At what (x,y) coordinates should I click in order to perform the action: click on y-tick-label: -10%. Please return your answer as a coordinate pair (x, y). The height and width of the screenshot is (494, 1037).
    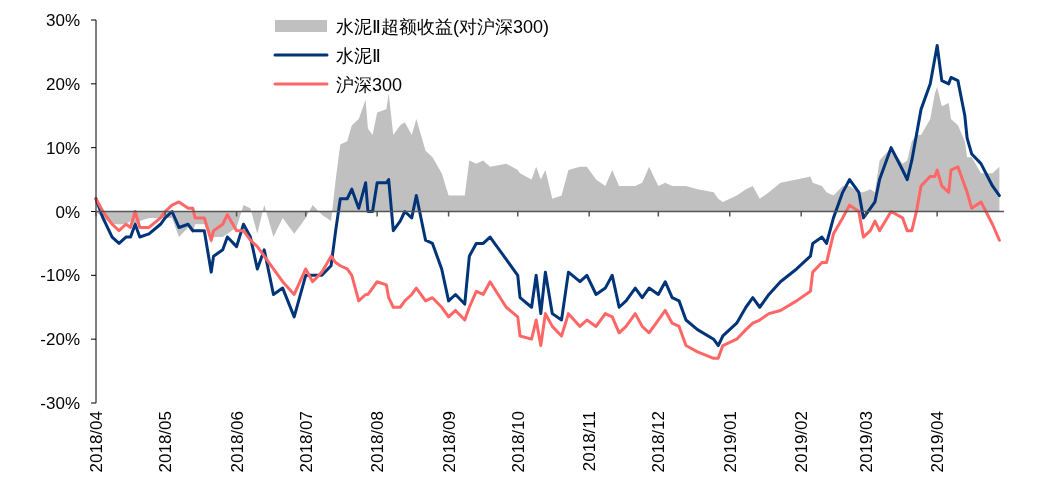
    Looking at the image, I should click on (60, 276).